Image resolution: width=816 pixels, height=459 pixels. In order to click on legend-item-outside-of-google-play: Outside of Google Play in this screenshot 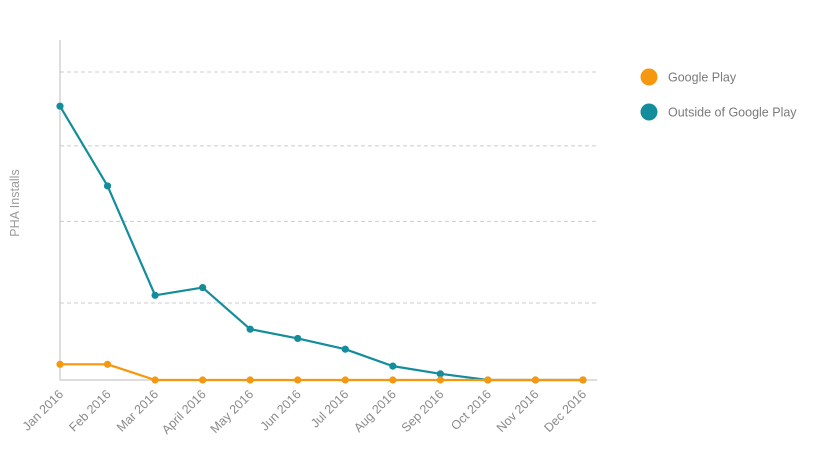, I will do `click(719, 112)`.